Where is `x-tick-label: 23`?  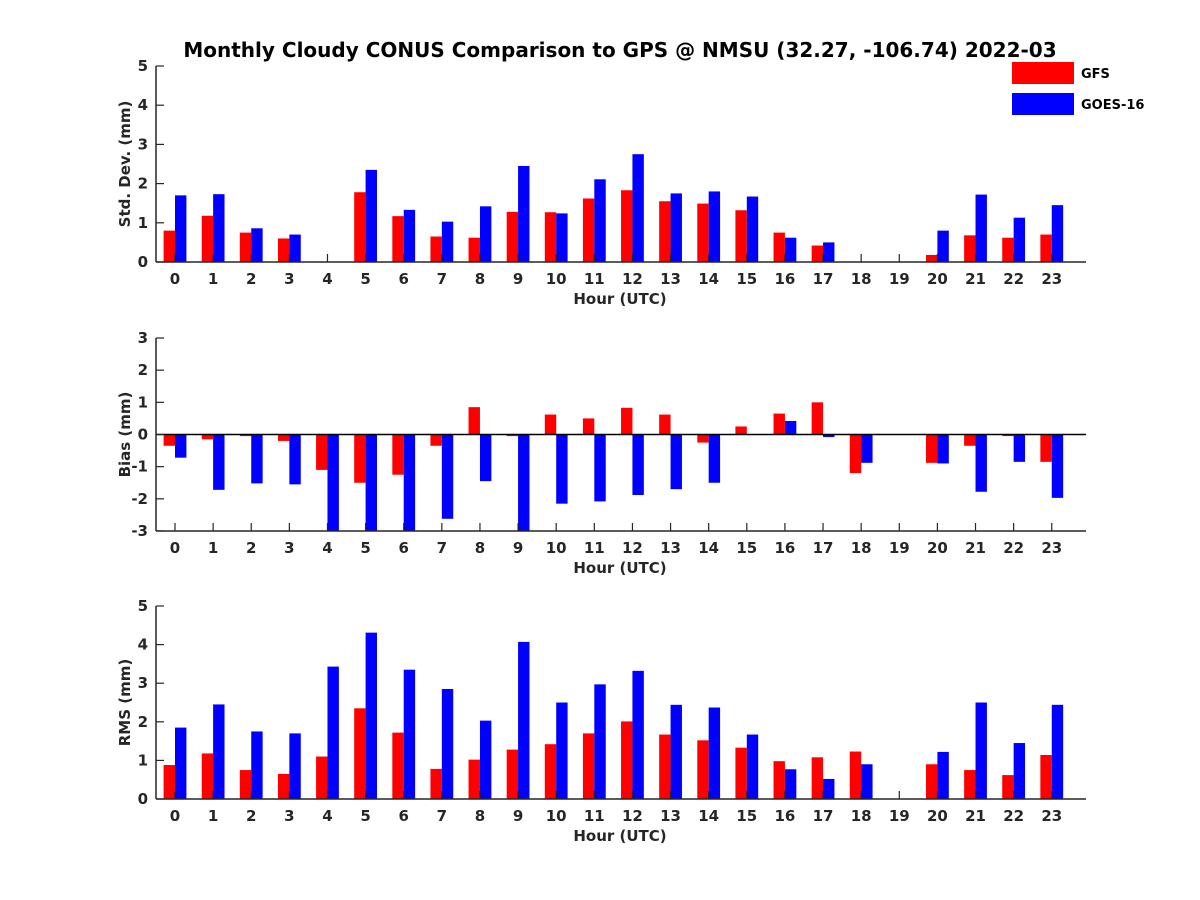
x-tick-label: 23 is located at coordinates (1051, 816).